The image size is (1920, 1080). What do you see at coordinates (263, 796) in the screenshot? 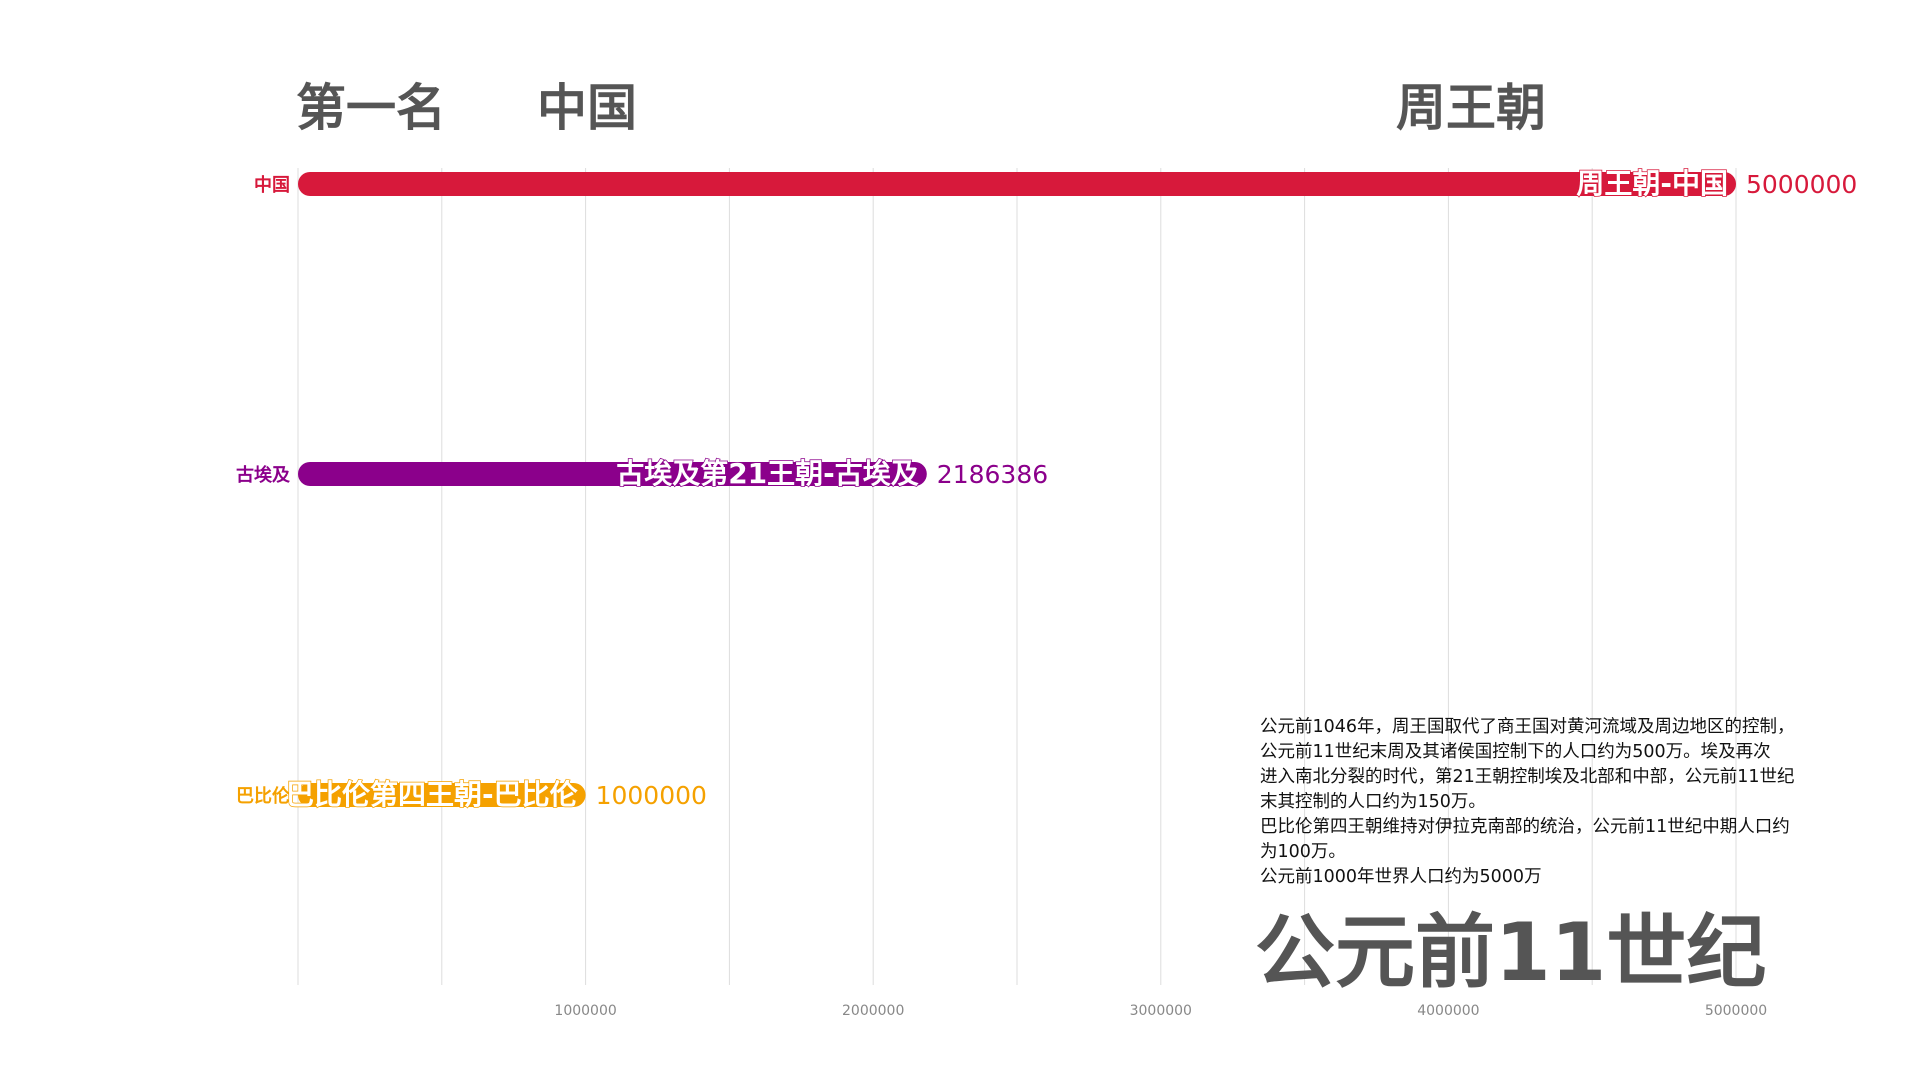
I see `category-label: 巴比伦` at bounding box center [263, 796].